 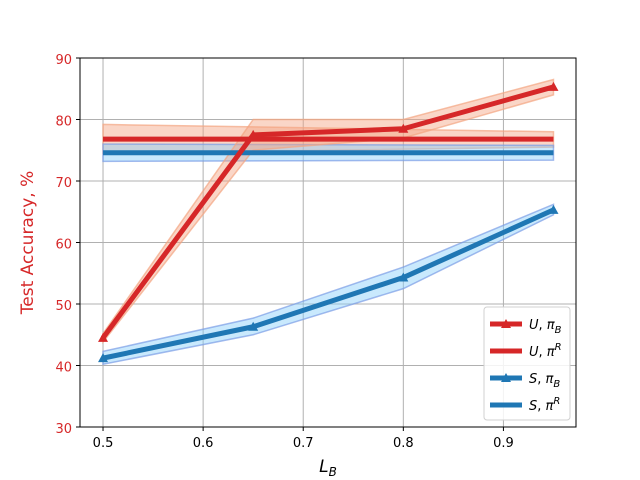 I want to click on legend-entry-label: S, πR, so click(x=544, y=405).